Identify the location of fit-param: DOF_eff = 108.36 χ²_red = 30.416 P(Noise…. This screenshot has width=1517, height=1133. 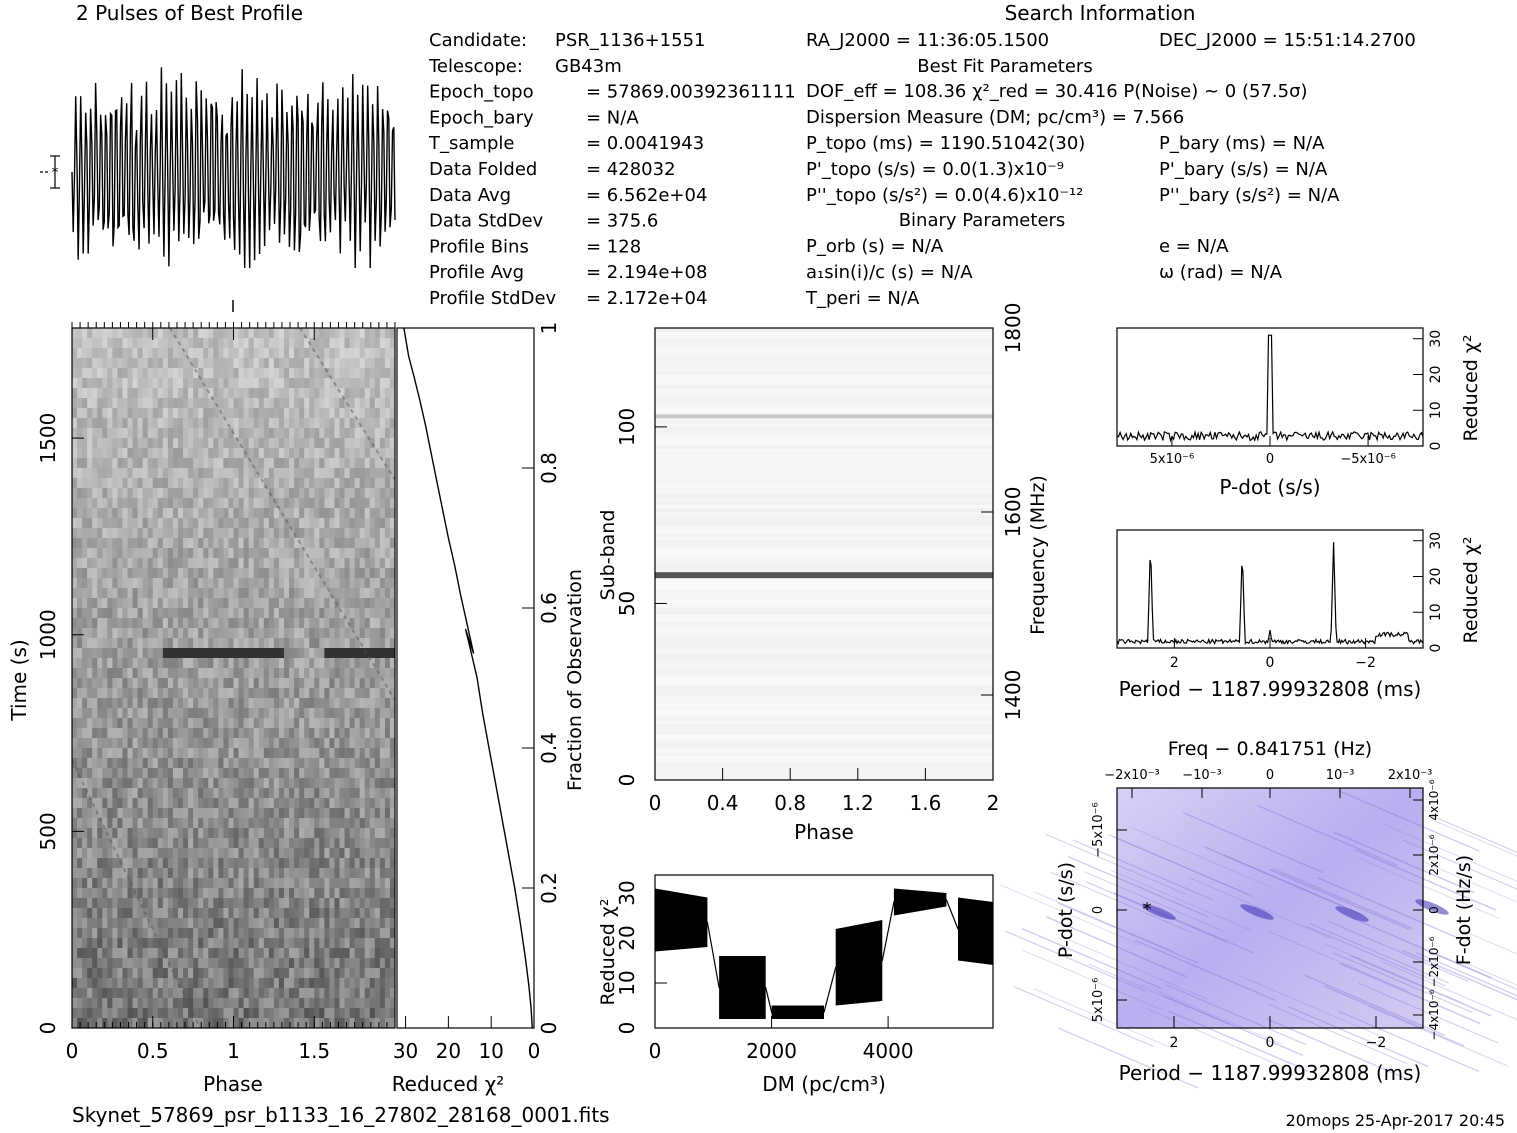
(1057, 91).